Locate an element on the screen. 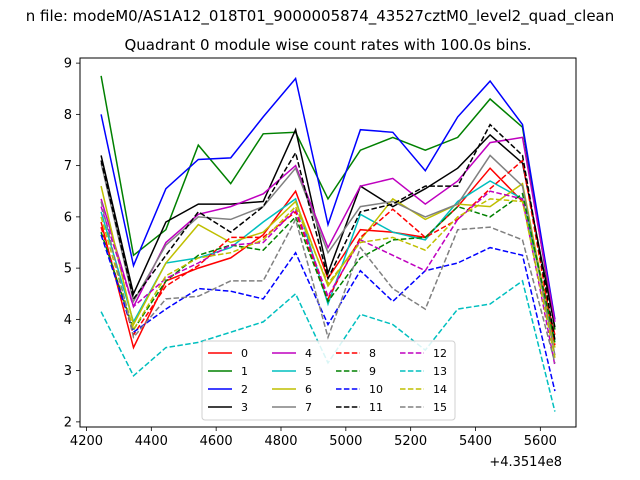  legend-box is located at coordinates (328, 380).